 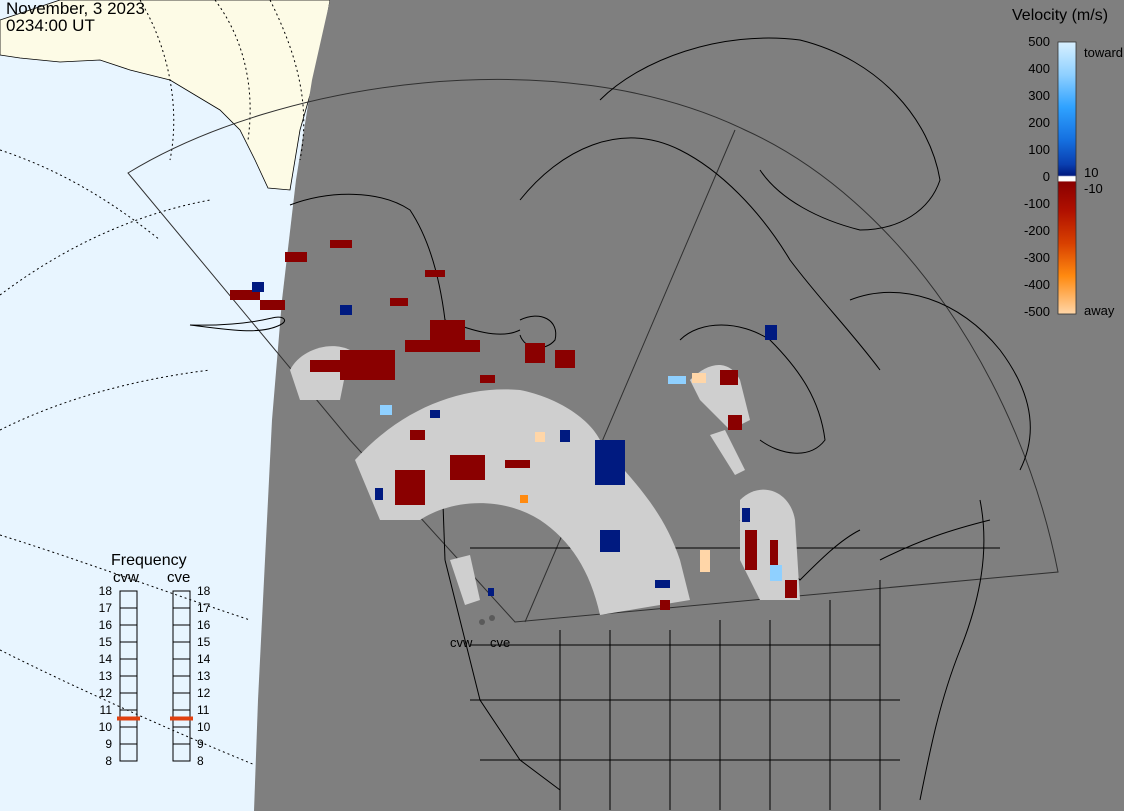 What do you see at coordinates (204, 591) in the screenshot?
I see `frequency-level-label: 18` at bounding box center [204, 591].